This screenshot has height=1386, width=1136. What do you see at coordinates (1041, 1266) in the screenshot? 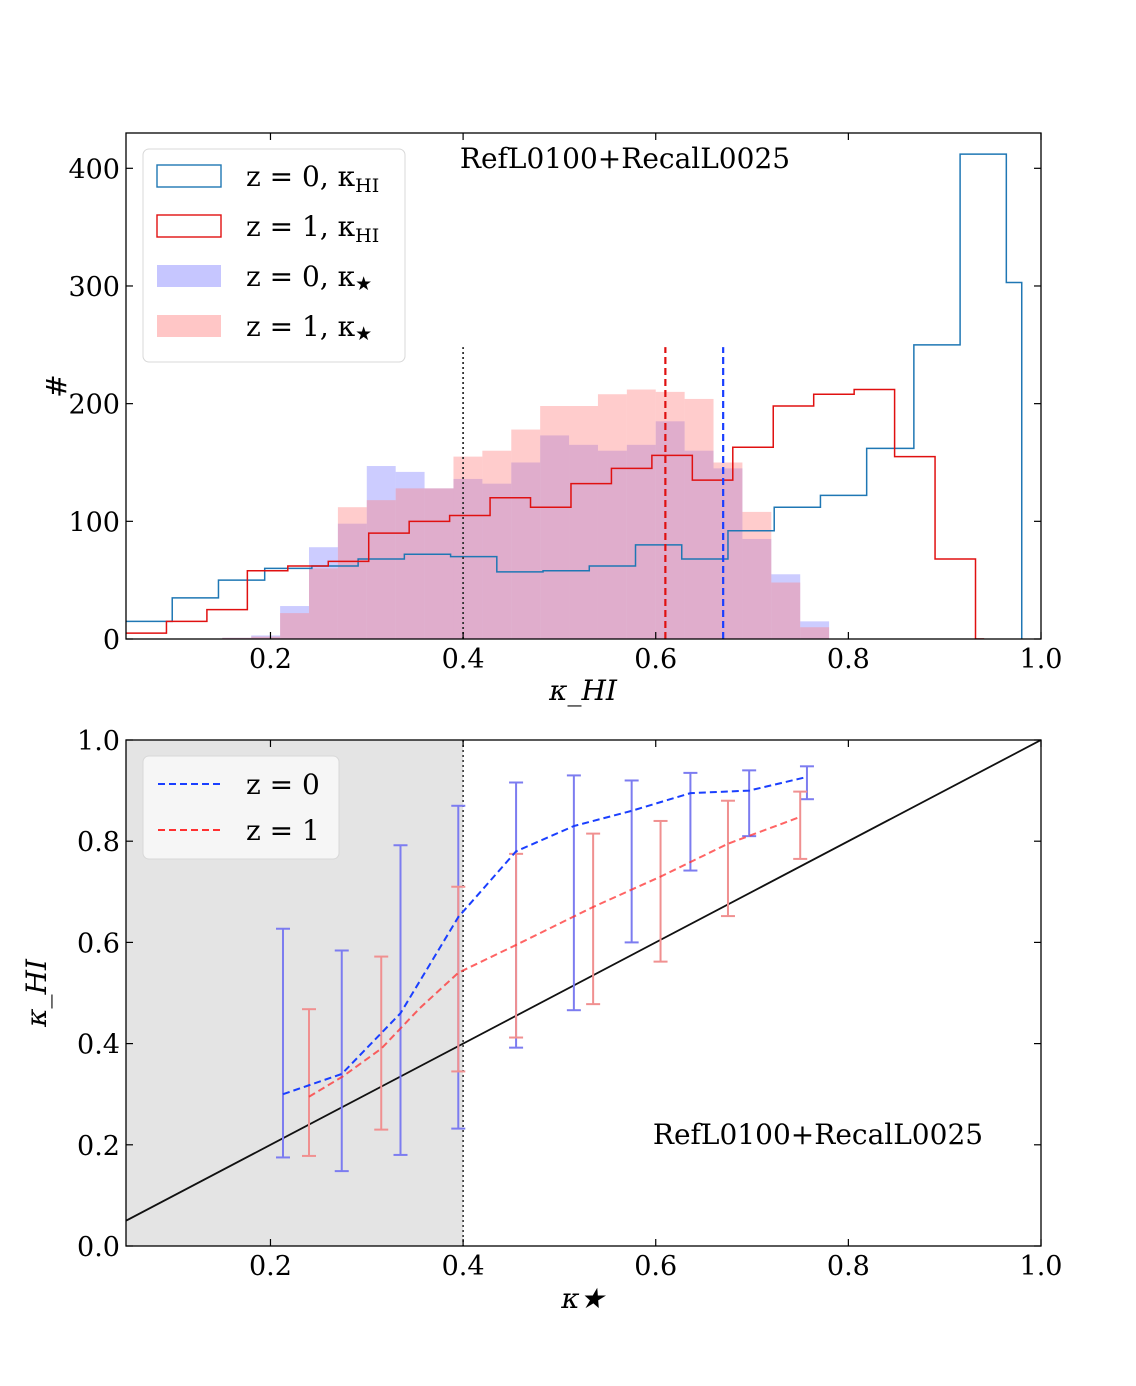
I see `line-xtick-label: 1.0` at bounding box center [1041, 1266].